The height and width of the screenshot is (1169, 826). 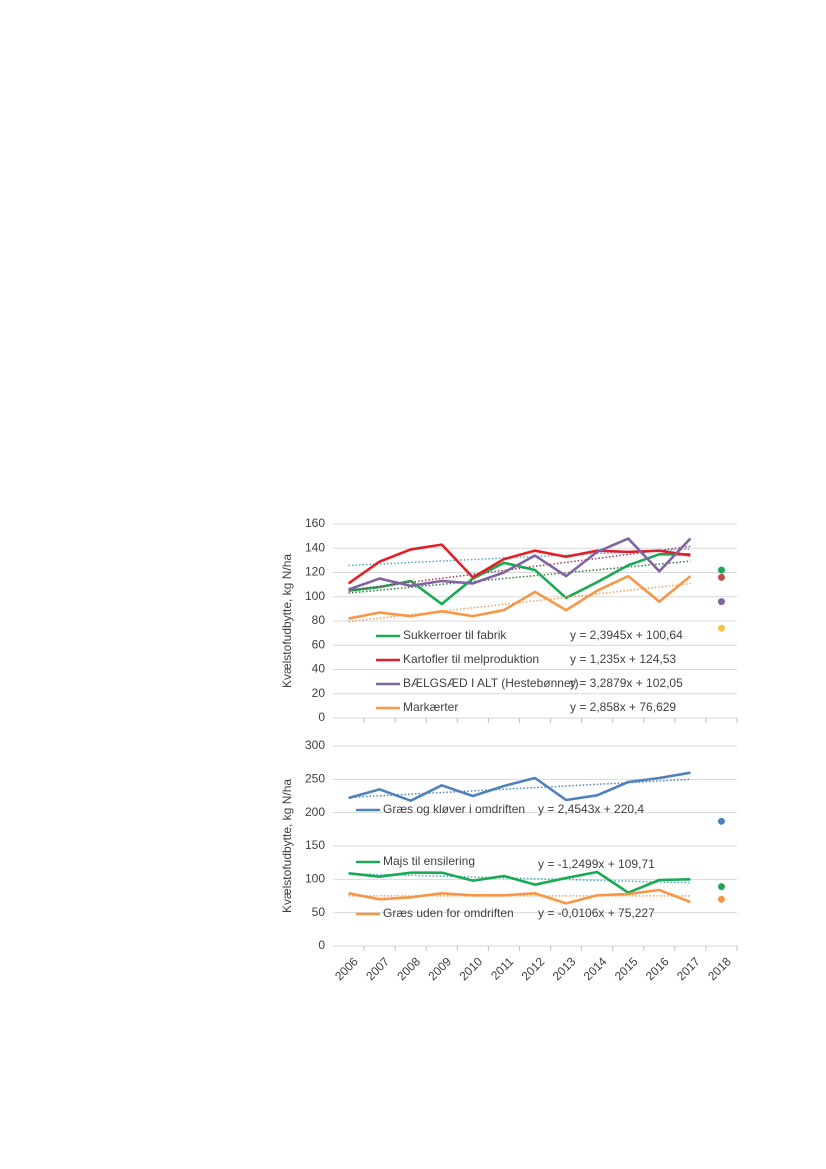 What do you see at coordinates (595, 968) in the screenshot?
I see `x-tick-label: 2014` at bounding box center [595, 968].